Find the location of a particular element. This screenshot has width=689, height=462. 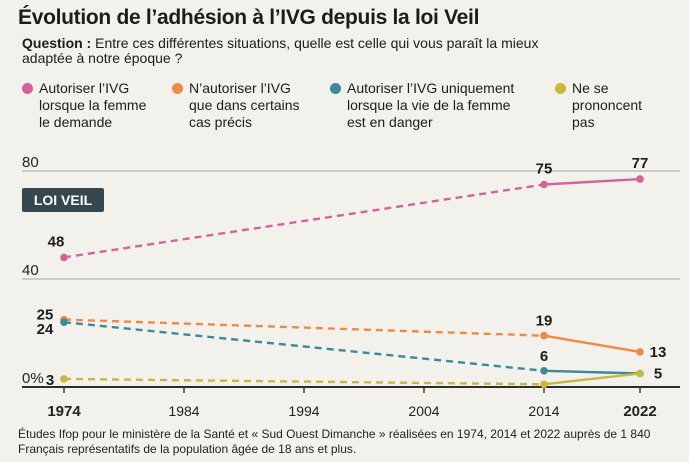

legend-item: Ne se prononcent pas is located at coordinates (598, 105).